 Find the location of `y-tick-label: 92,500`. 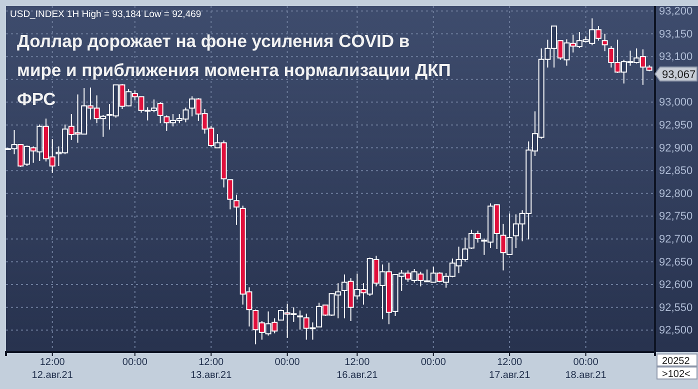

y-tick-label: 92,500 is located at coordinates (676, 330).